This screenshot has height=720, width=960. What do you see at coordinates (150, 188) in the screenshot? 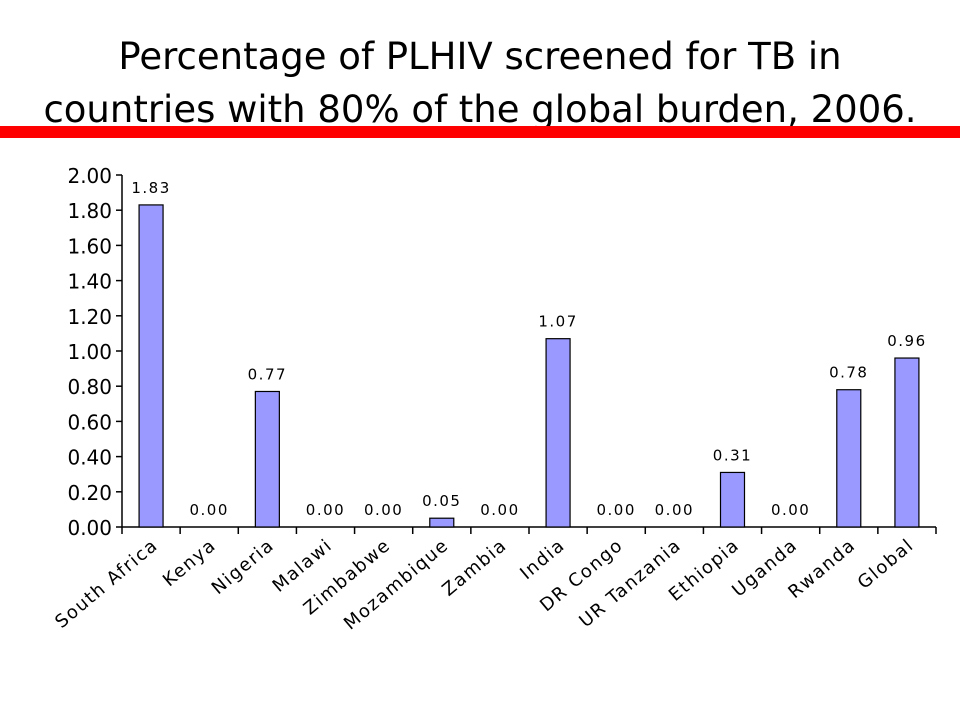
I see `data-label: 1.83` at bounding box center [150, 188].